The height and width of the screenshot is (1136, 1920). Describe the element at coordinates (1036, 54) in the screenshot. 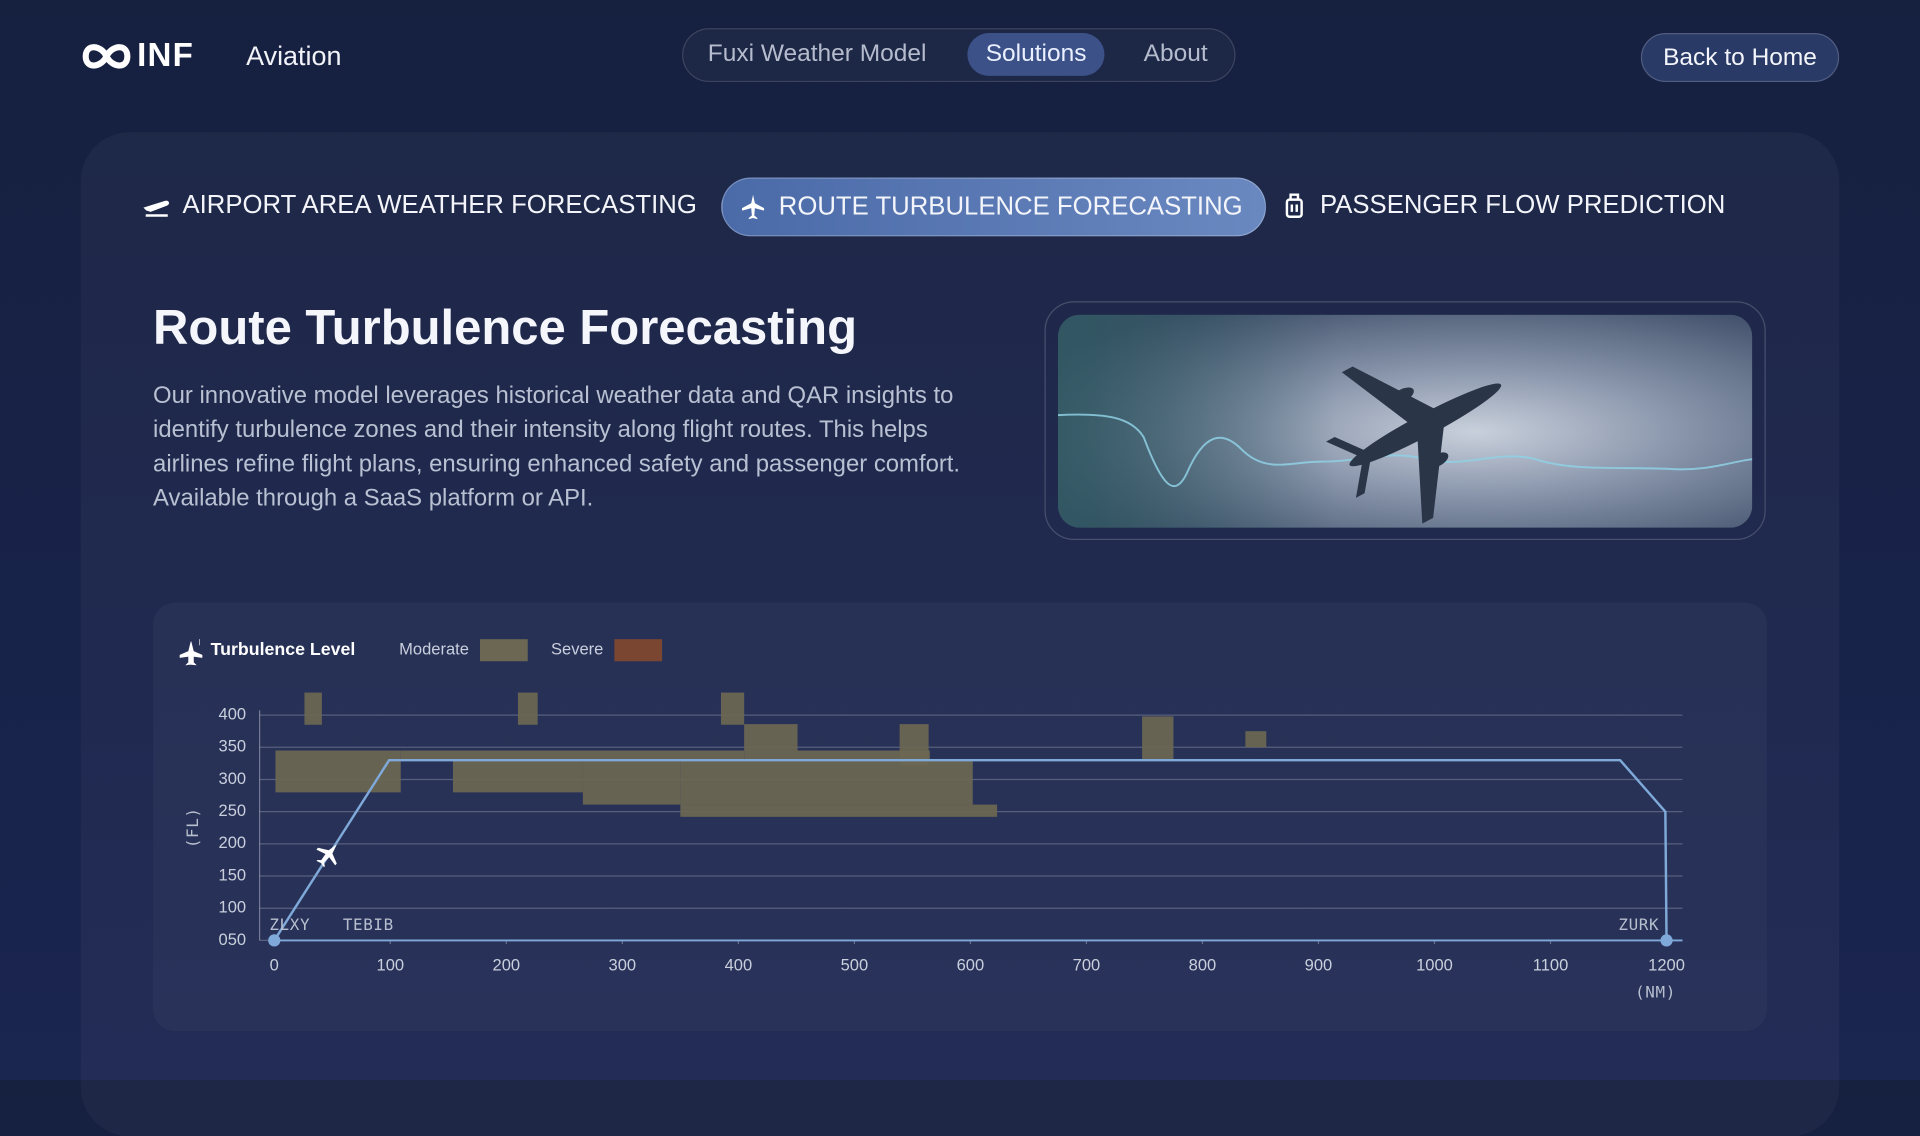

I see `nav-item-active: Solutions` at that location.